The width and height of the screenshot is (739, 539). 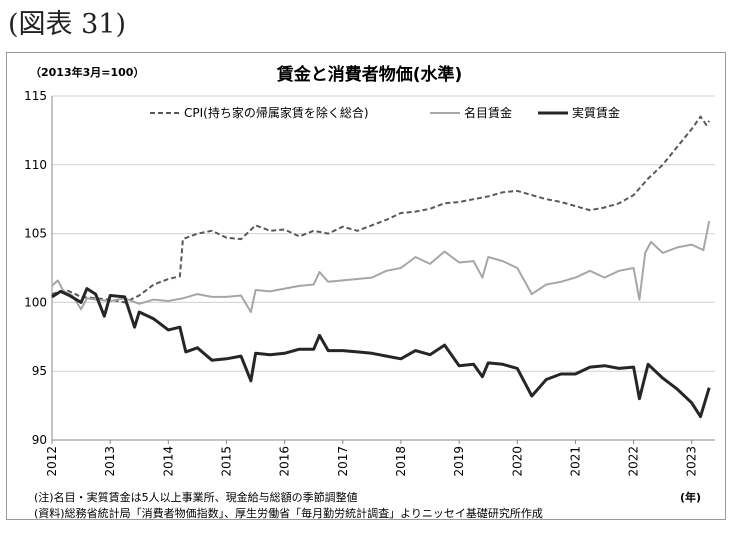 What do you see at coordinates (575, 461) in the screenshot?
I see `x-tick-label: 2021` at bounding box center [575, 461].